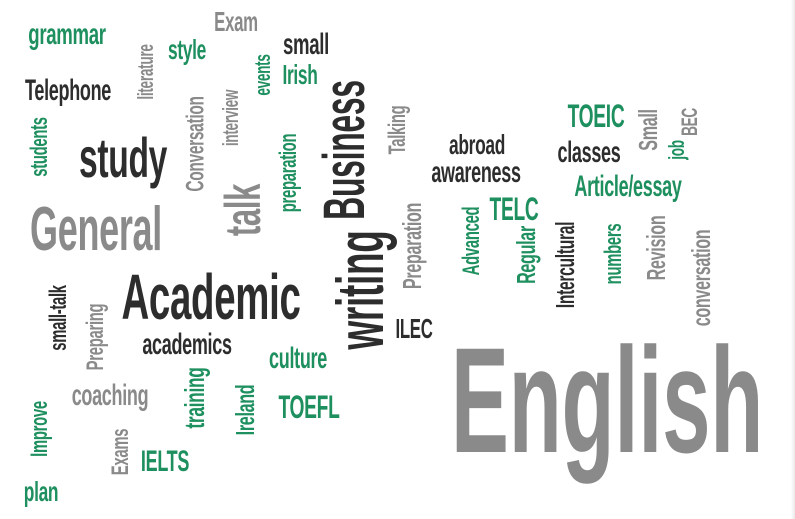  What do you see at coordinates (676, 150) in the screenshot?
I see `word-job: job` at bounding box center [676, 150].